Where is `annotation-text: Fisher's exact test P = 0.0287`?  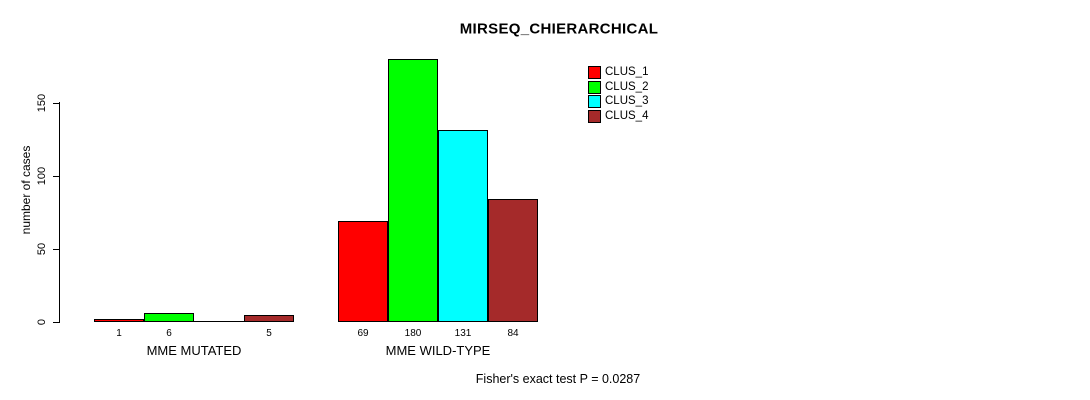
annotation-text: Fisher's exact test P = 0.0287 is located at coordinates (558, 379).